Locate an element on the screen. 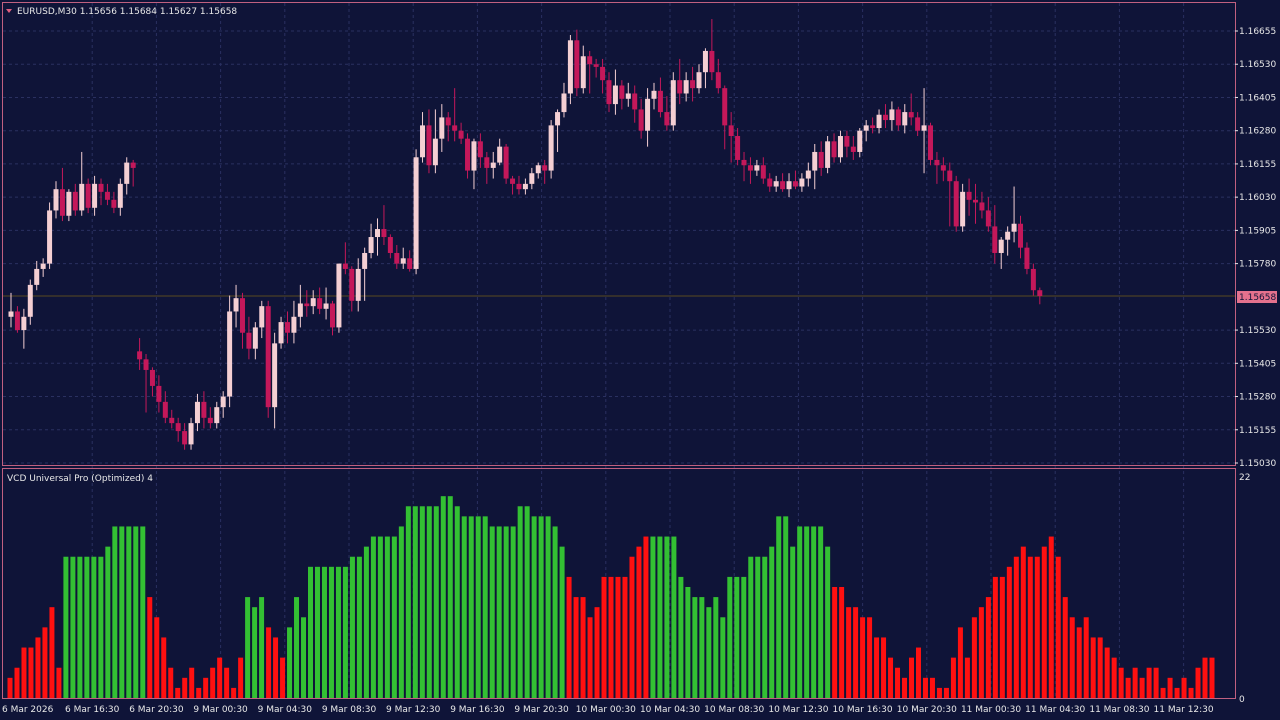 The image size is (1280, 720). indicator-title: VCD Universal Pro (Optimized) 4 is located at coordinates (80, 479).